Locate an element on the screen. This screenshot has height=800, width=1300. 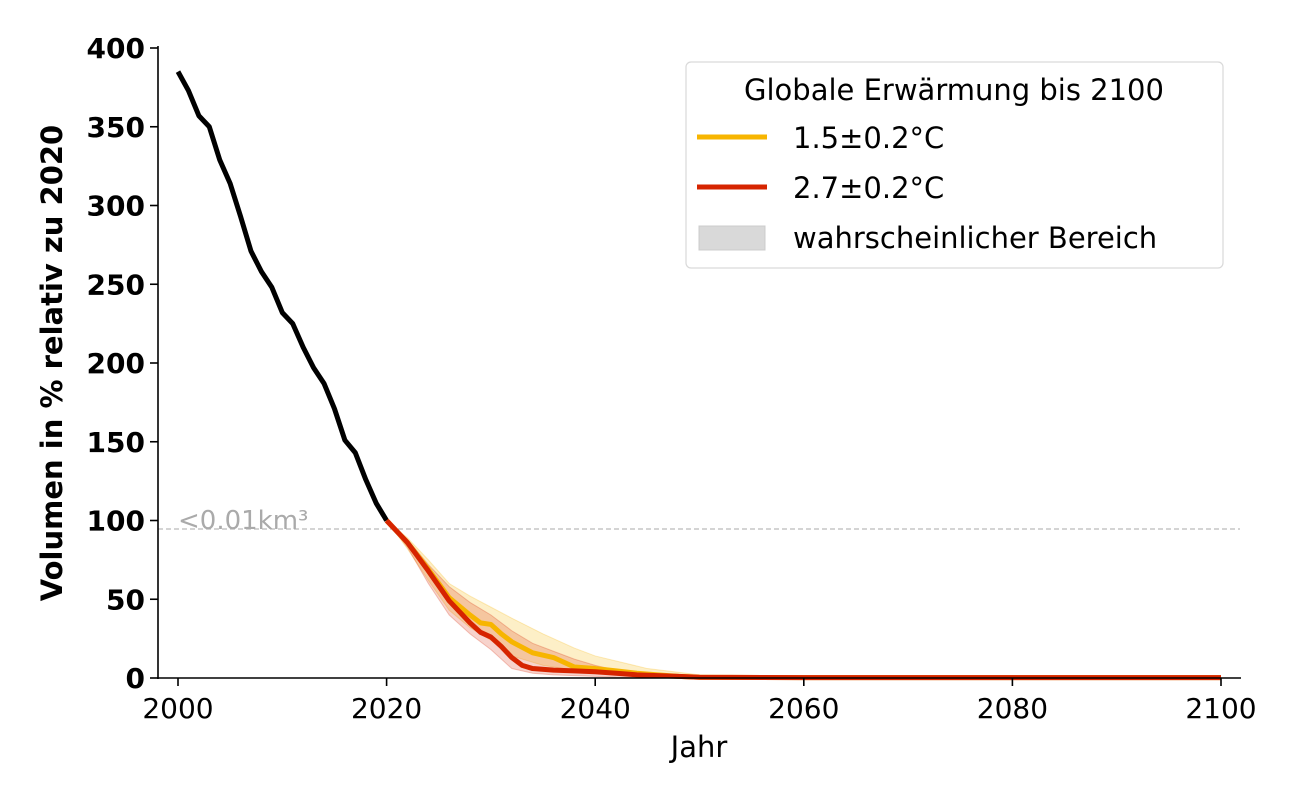
y-tick-label: 300 is located at coordinates (116, 206).